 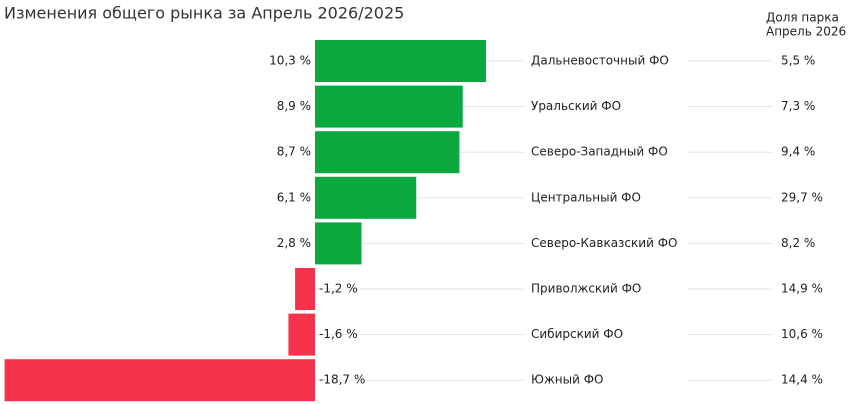 What do you see at coordinates (294, 152) in the screenshot?
I see `value-label: 8,7 %` at bounding box center [294, 152].